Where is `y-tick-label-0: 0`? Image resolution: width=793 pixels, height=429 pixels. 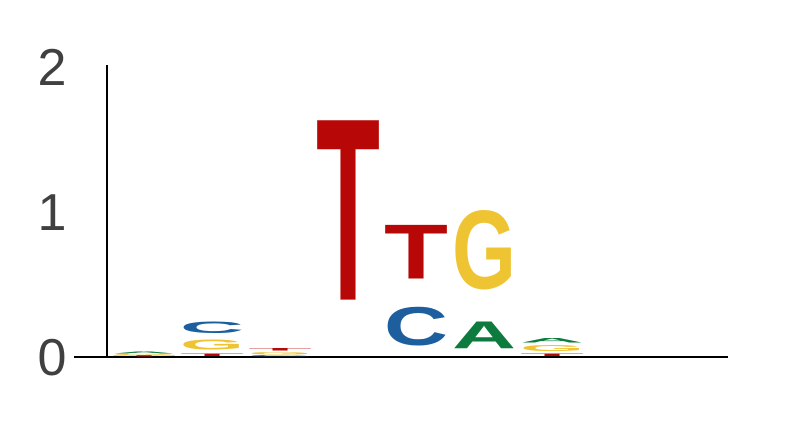
y-tick-label-0: 0 is located at coordinates (52, 358).